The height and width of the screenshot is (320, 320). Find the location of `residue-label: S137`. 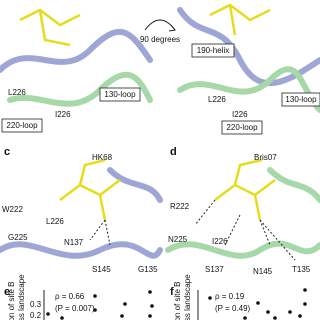

residue-label: S137 is located at coordinates (214, 269).